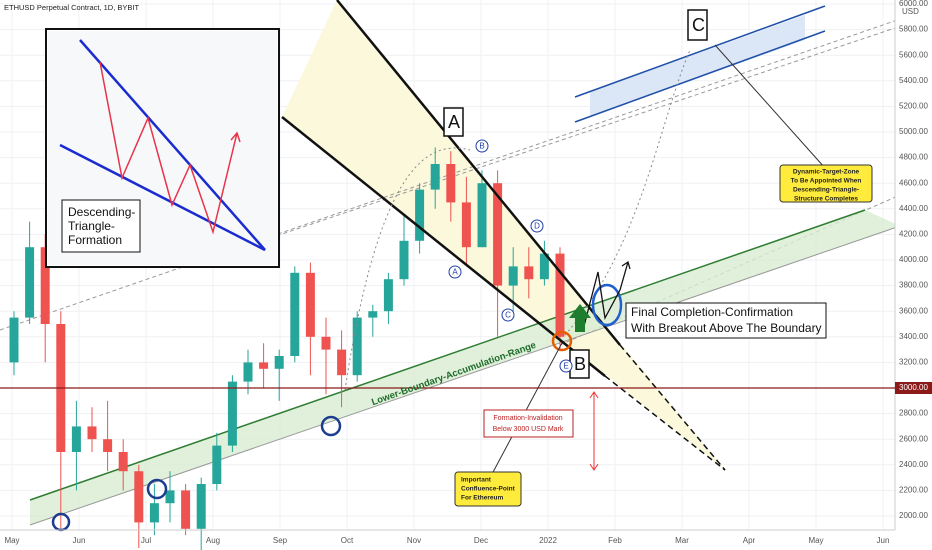  Describe the element at coordinates (913, 157) in the screenshot. I see `y-tick-label: 4800.00` at that location.